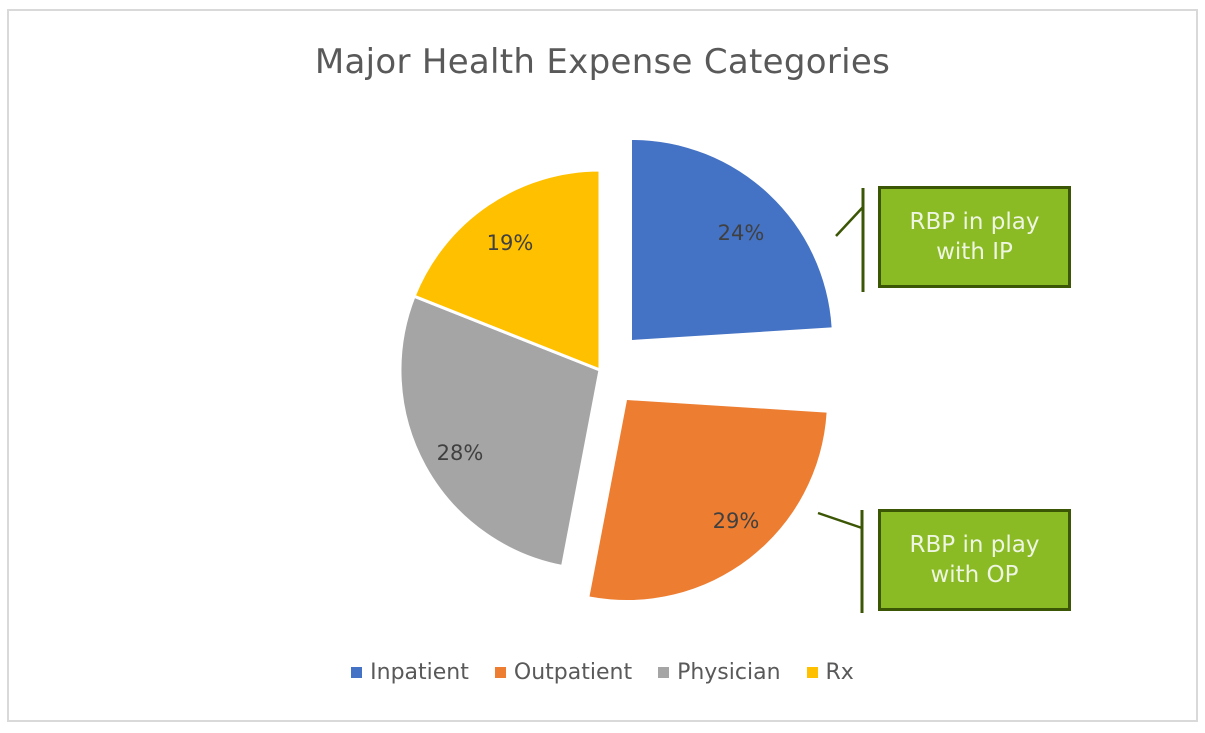  I want to click on callout-op: RBP in play with OP, so click(974, 560).